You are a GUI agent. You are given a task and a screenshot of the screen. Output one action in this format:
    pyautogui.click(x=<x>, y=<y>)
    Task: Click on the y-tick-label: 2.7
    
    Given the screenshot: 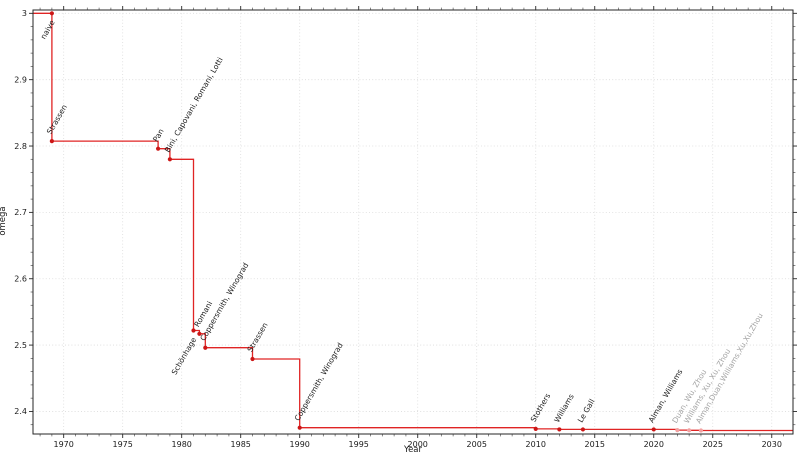 What is the action you would take?
    pyautogui.click(x=20, y=212)
    